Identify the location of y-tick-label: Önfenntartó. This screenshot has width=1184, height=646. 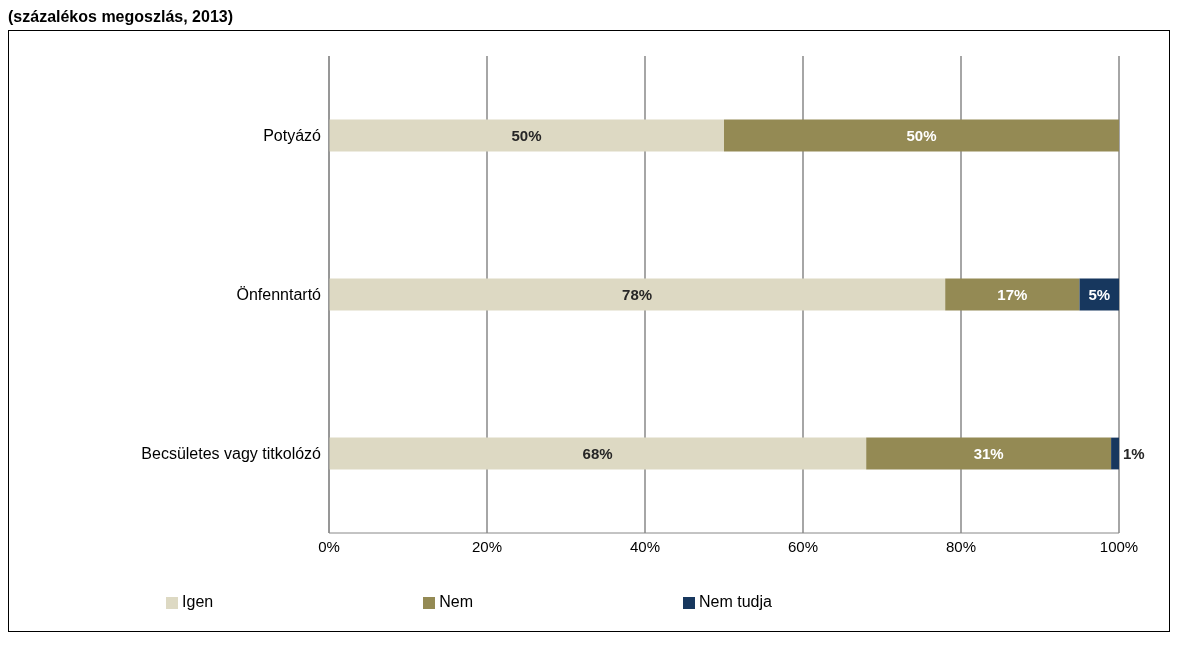
(279, 295).